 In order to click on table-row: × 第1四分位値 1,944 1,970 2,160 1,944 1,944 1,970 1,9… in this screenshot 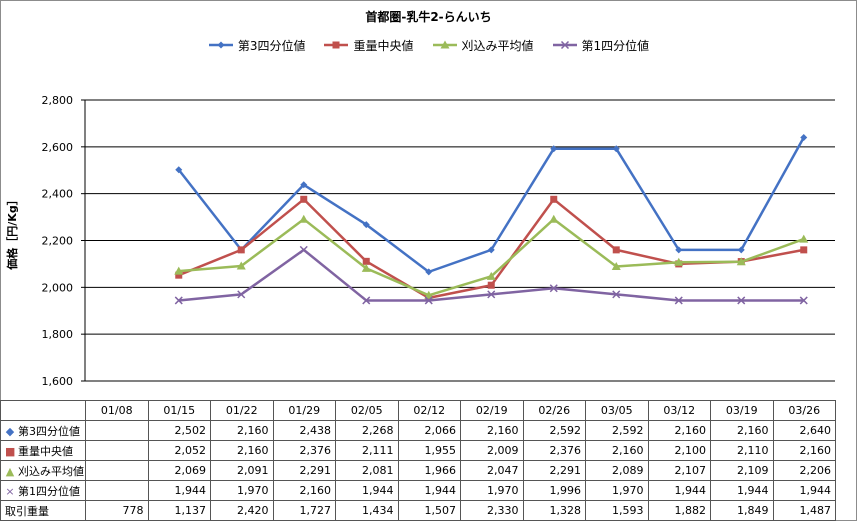, I will do `click(418, 490)`.